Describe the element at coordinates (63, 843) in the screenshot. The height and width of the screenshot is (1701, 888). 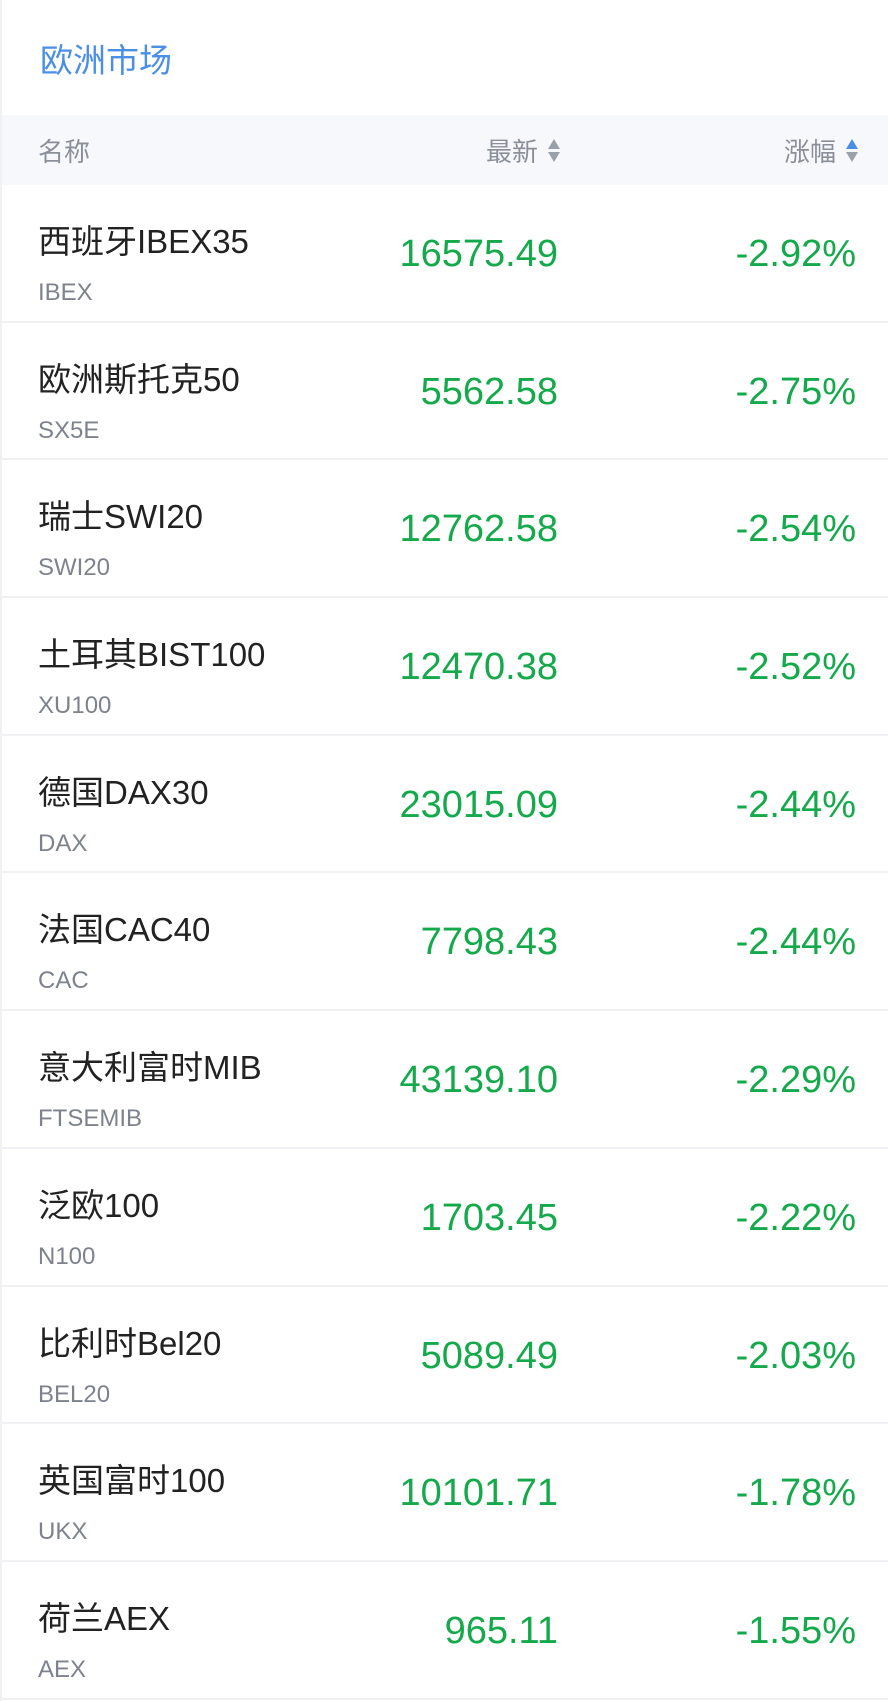
I see `index-code: DAX` at that location.